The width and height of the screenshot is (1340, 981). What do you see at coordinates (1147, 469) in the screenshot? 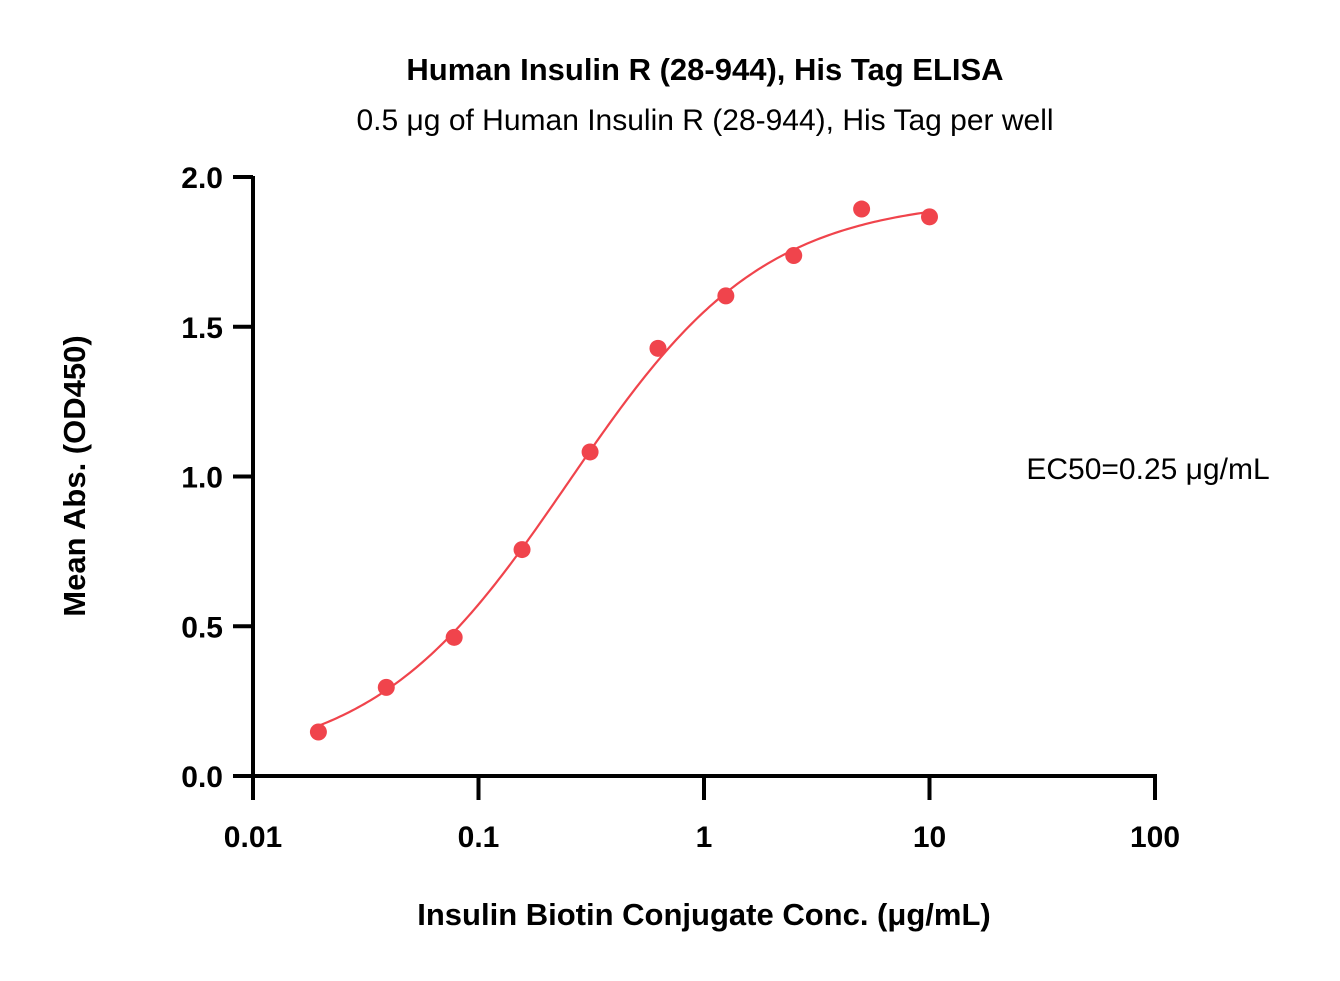
I see `ec50-annotation: EC50=0.25 μg/mL` at bounding box center [1147, 469].